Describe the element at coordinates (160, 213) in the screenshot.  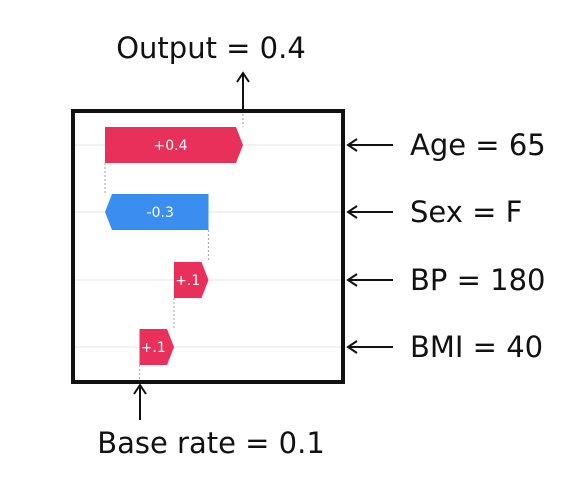
I see `bar-value-label: -0.3` at that location.